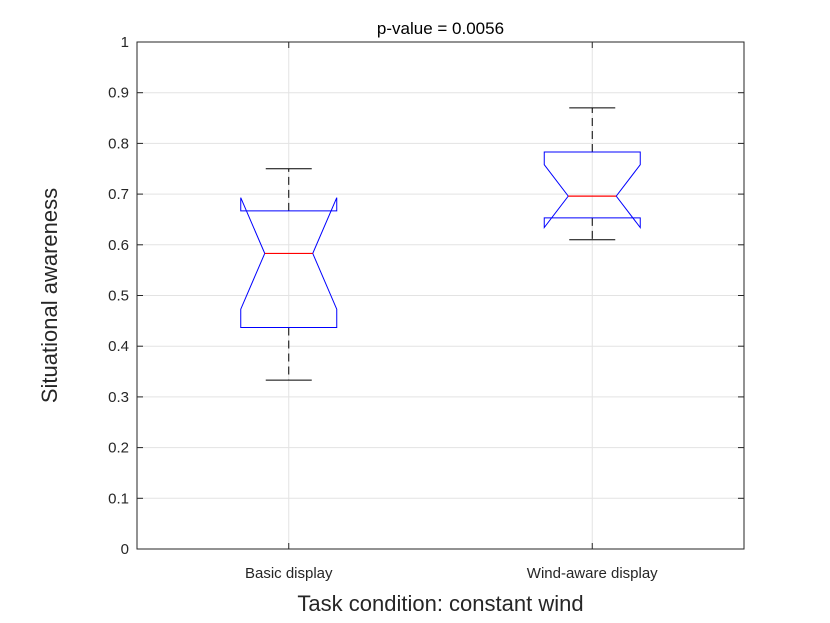  I want to click on x-tick-label: Wind-aware display, so click(592, 573).